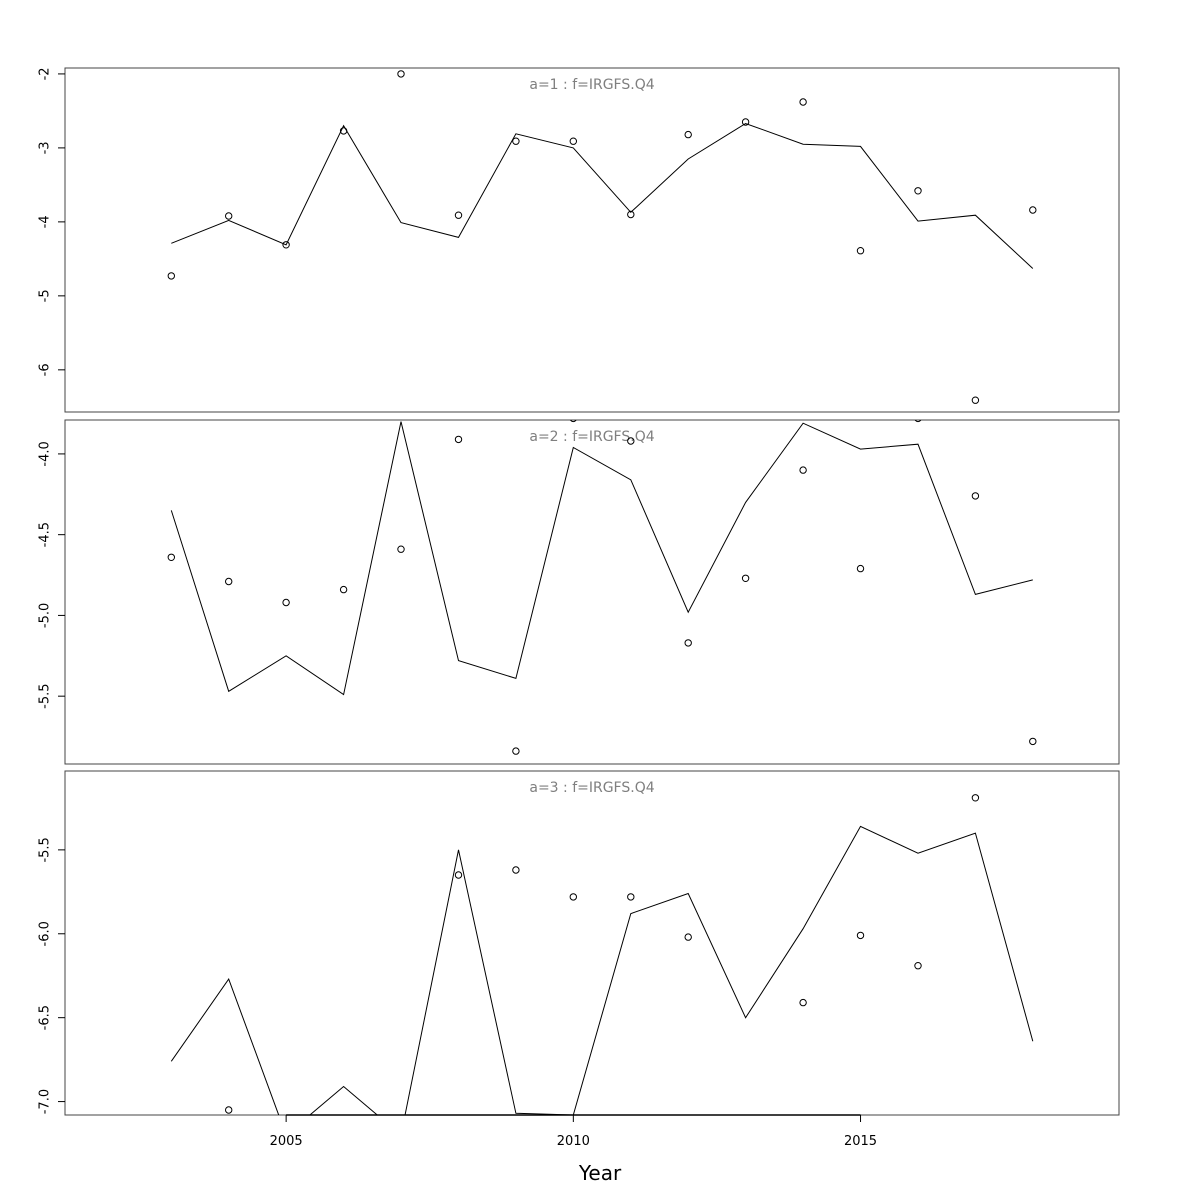  I want to click on panel-title: a=2 : f=IRGFS.Q4, so click(591, 437).